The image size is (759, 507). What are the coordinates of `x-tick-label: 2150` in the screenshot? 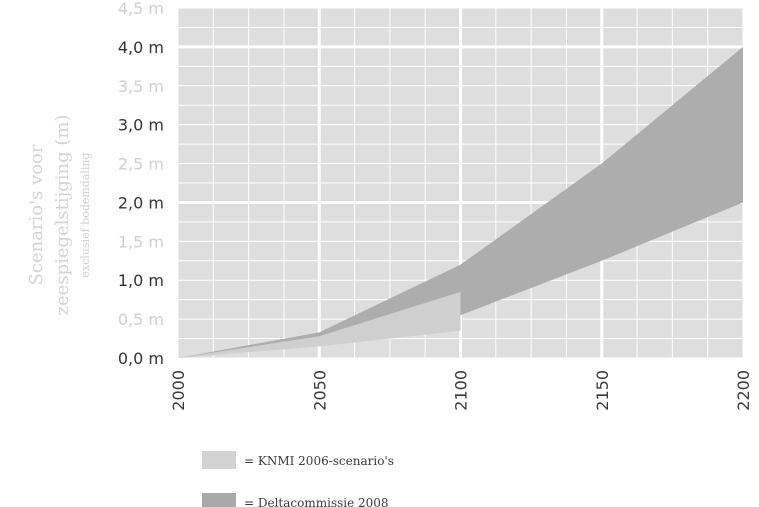 It's located at (602, 390).